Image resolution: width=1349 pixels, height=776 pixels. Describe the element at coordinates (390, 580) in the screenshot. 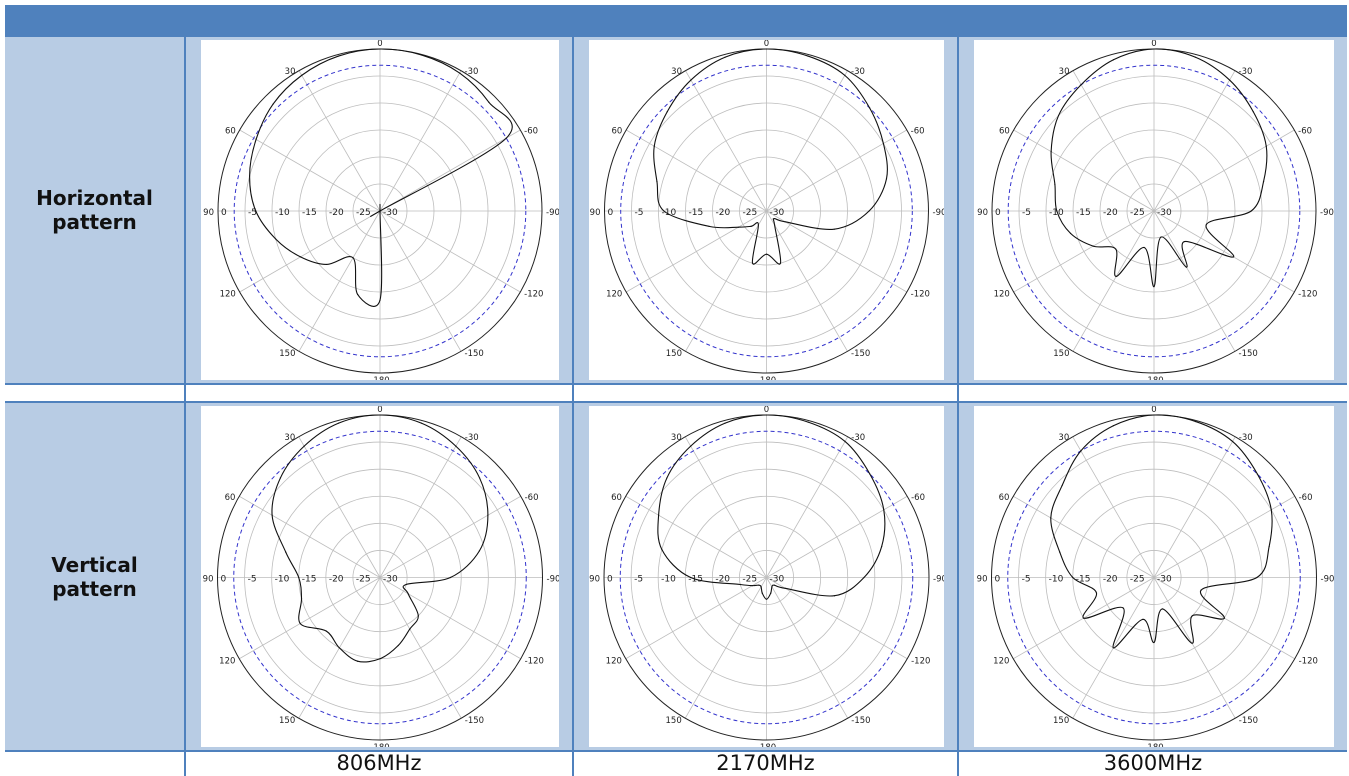

I see `r-tick-label: -30` at that location.